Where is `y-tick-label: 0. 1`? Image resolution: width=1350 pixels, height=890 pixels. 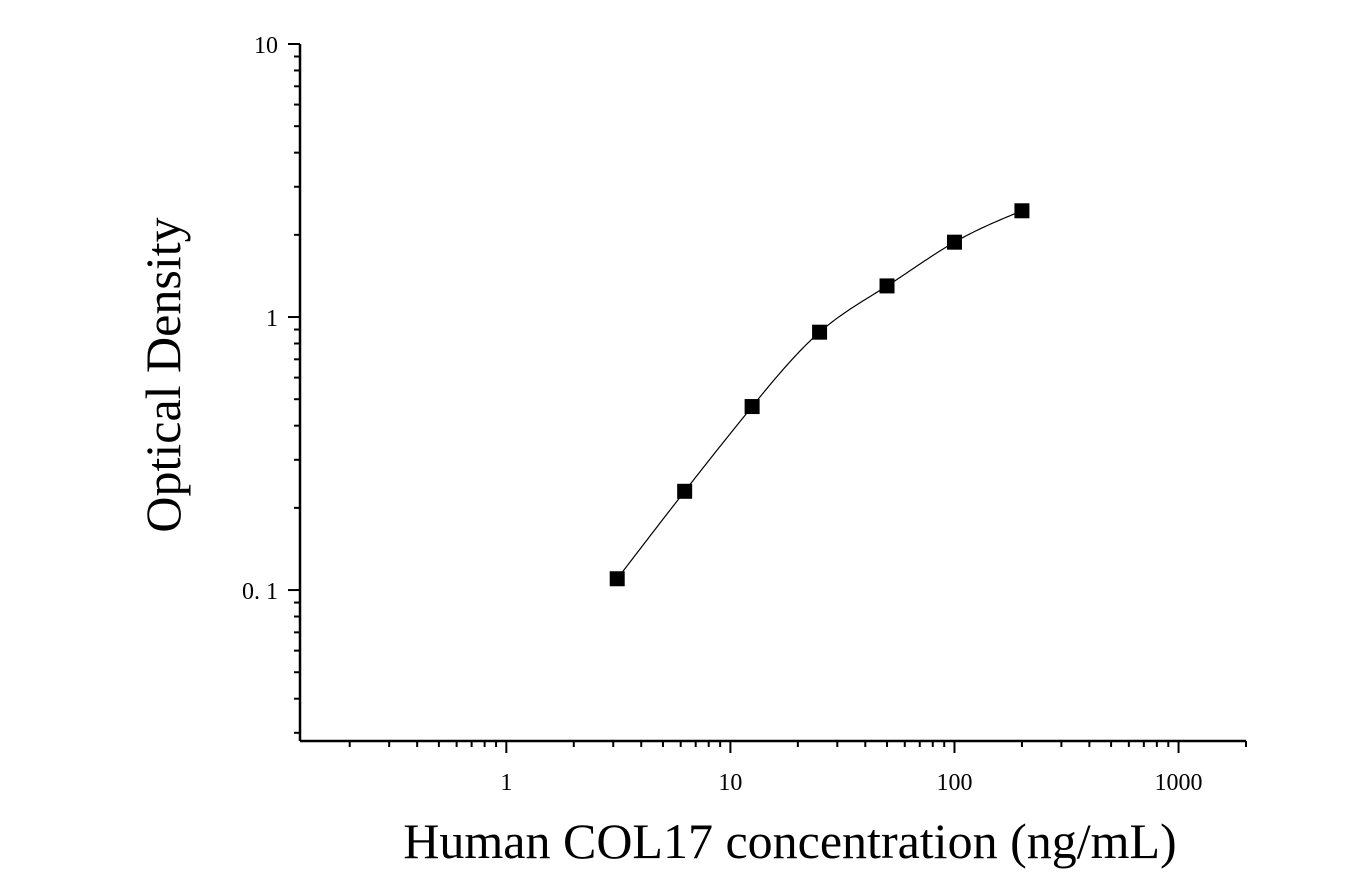 y-tick-label: 0. 1 is located at coordinates (260, 592).